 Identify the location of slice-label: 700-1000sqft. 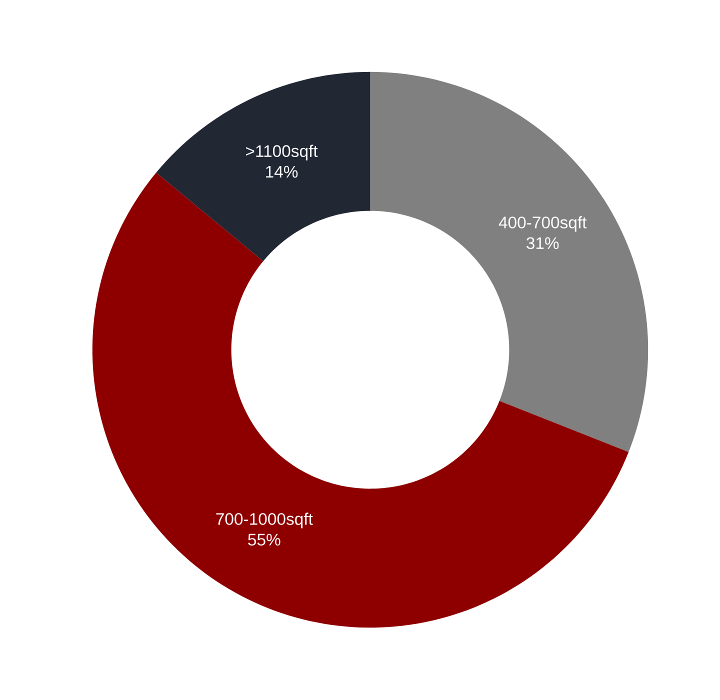
(264, 520).